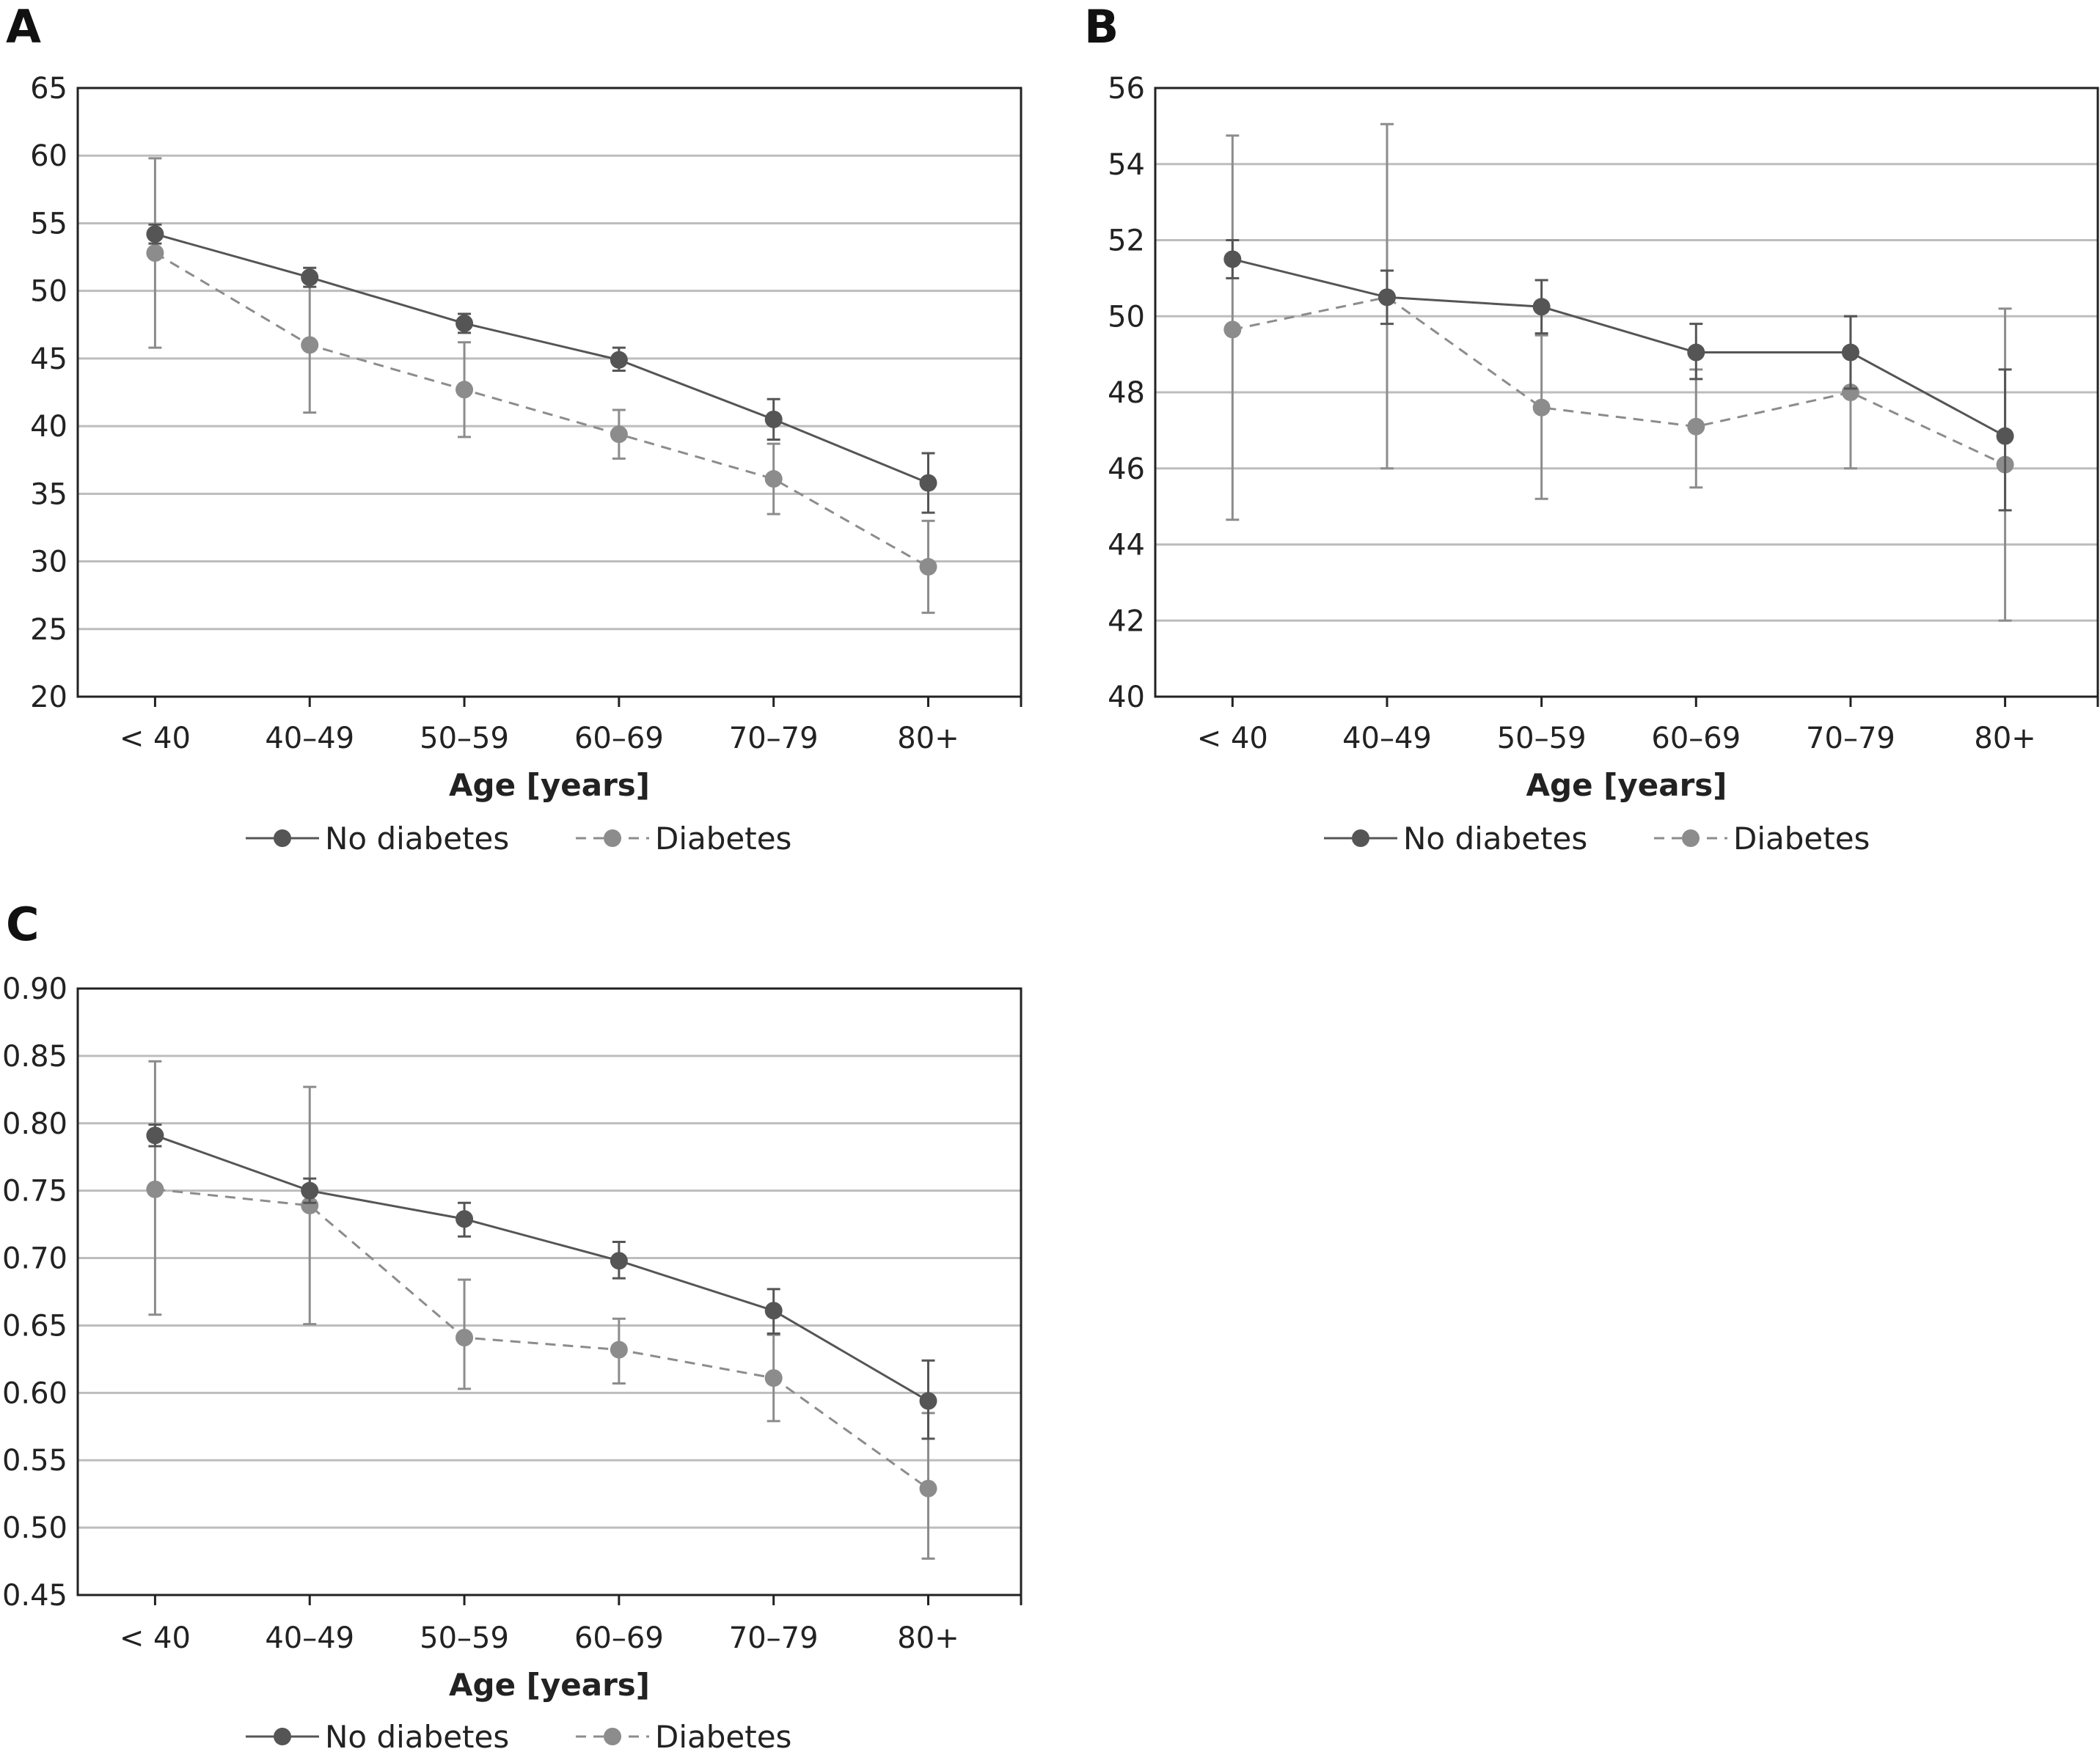  I want to click on y-tick-label: 0.70, so click(34, 1259).